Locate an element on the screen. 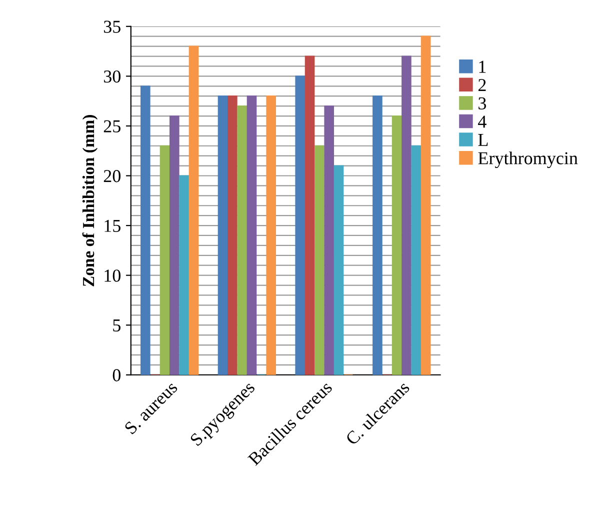  legend-label: 1 is located at coordinates (482, 66).